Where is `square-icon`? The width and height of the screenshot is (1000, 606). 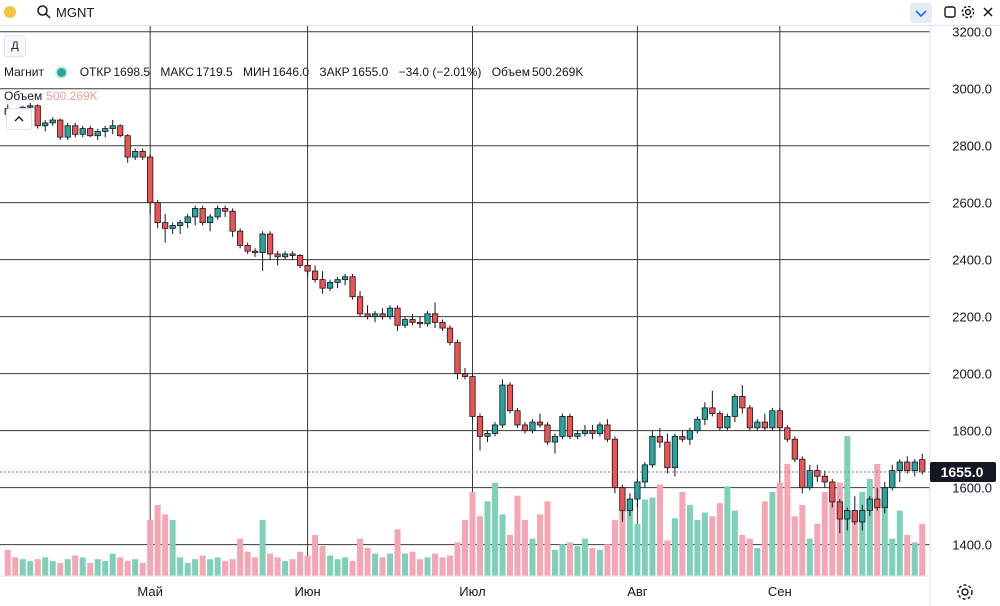 square-icon is located at coordinates (950, 12).